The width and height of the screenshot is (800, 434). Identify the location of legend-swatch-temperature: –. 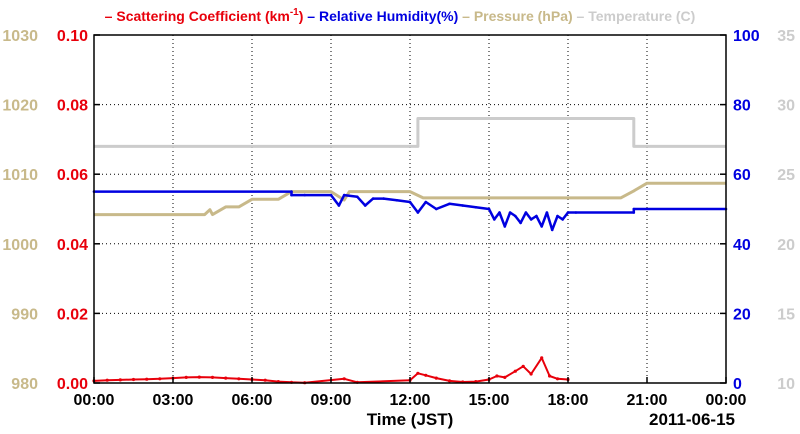
(581, 16).